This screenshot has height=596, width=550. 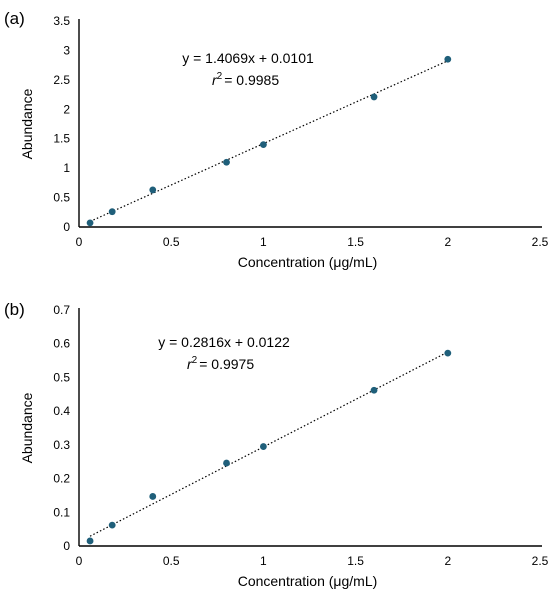 What do you see at coordinates (61, 512) in the screenshot?
I see `y-tick-label: 0.1` at bounding box center [61, 512].